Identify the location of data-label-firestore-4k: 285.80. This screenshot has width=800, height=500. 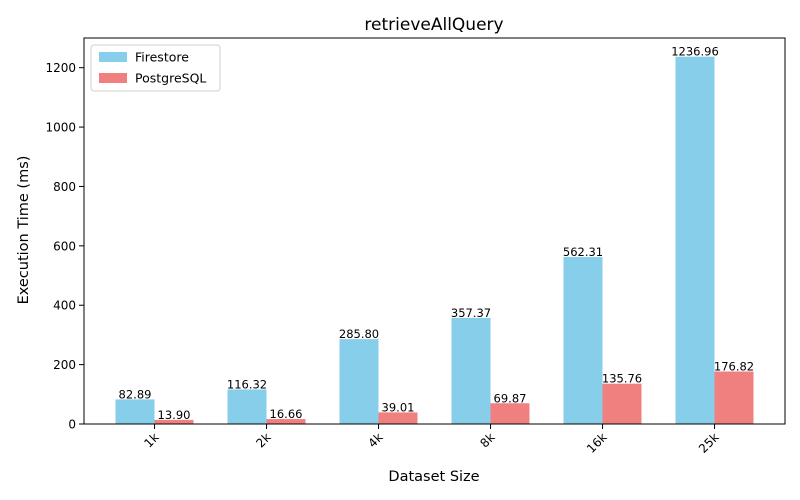
(359, 334).